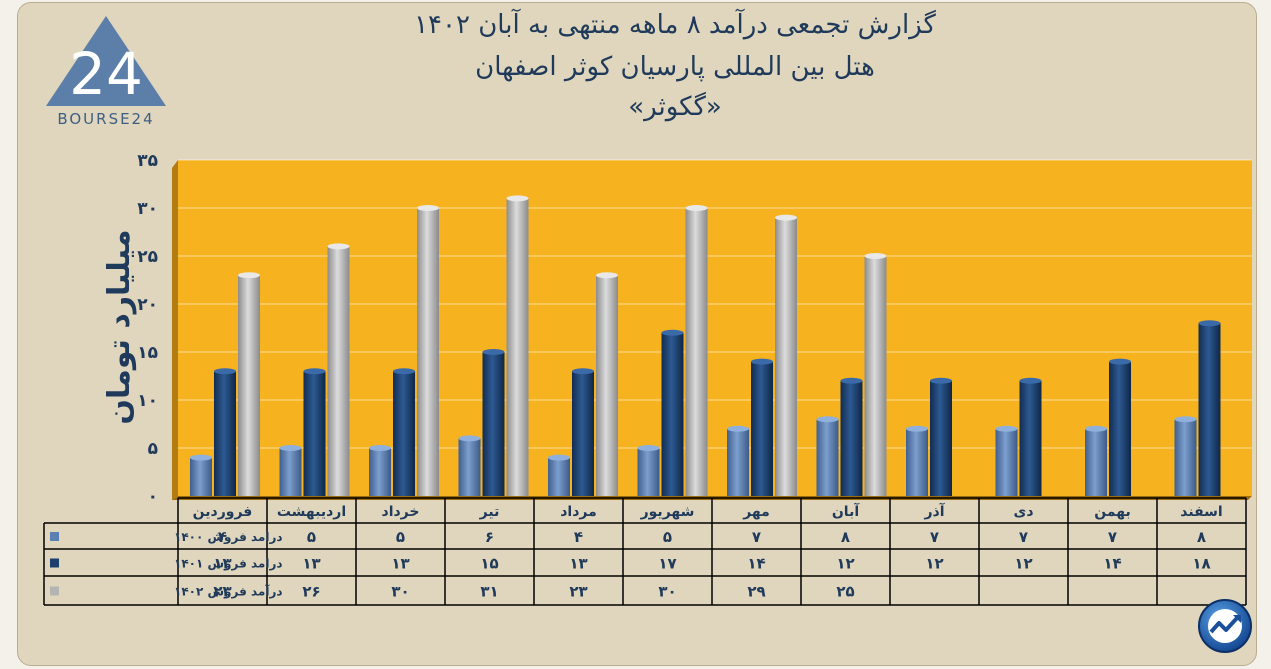 This screenshot has height=669, width=1271. I want to click on legend-series-name: درامد فروش ۱۴۰۱, so click(228, 564).